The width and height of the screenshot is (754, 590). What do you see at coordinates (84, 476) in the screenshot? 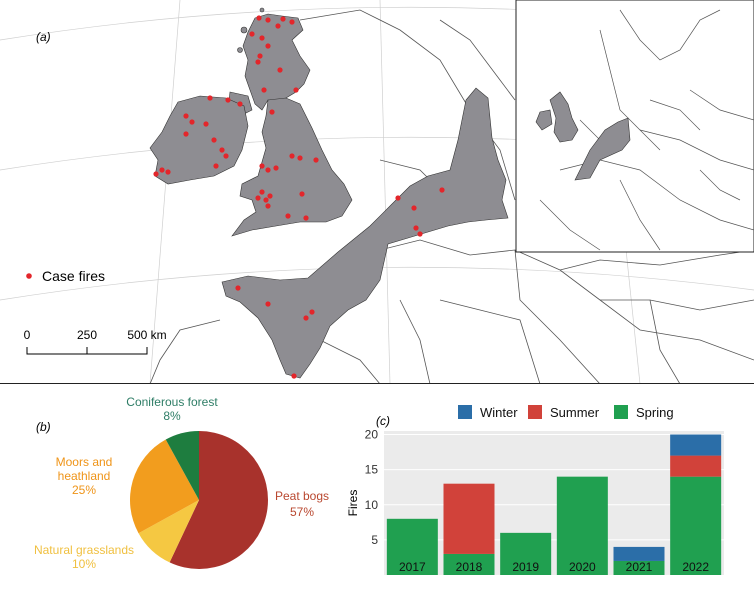
I see `pie-label-moors-line2: heathland` at bounding box center [84, 476].